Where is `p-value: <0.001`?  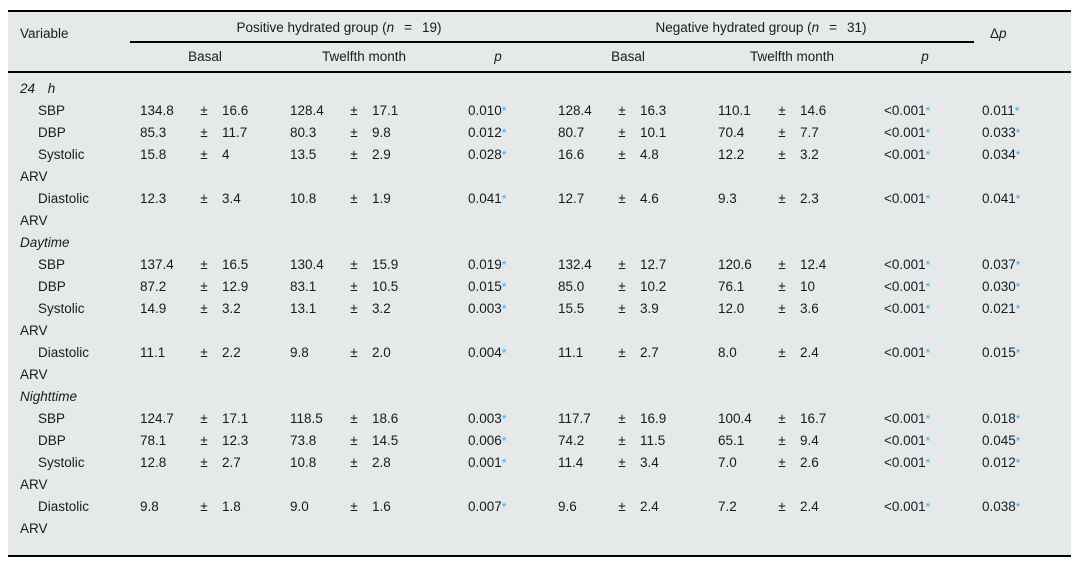
p-value: <0.001 is located at coordinates (905, 506).